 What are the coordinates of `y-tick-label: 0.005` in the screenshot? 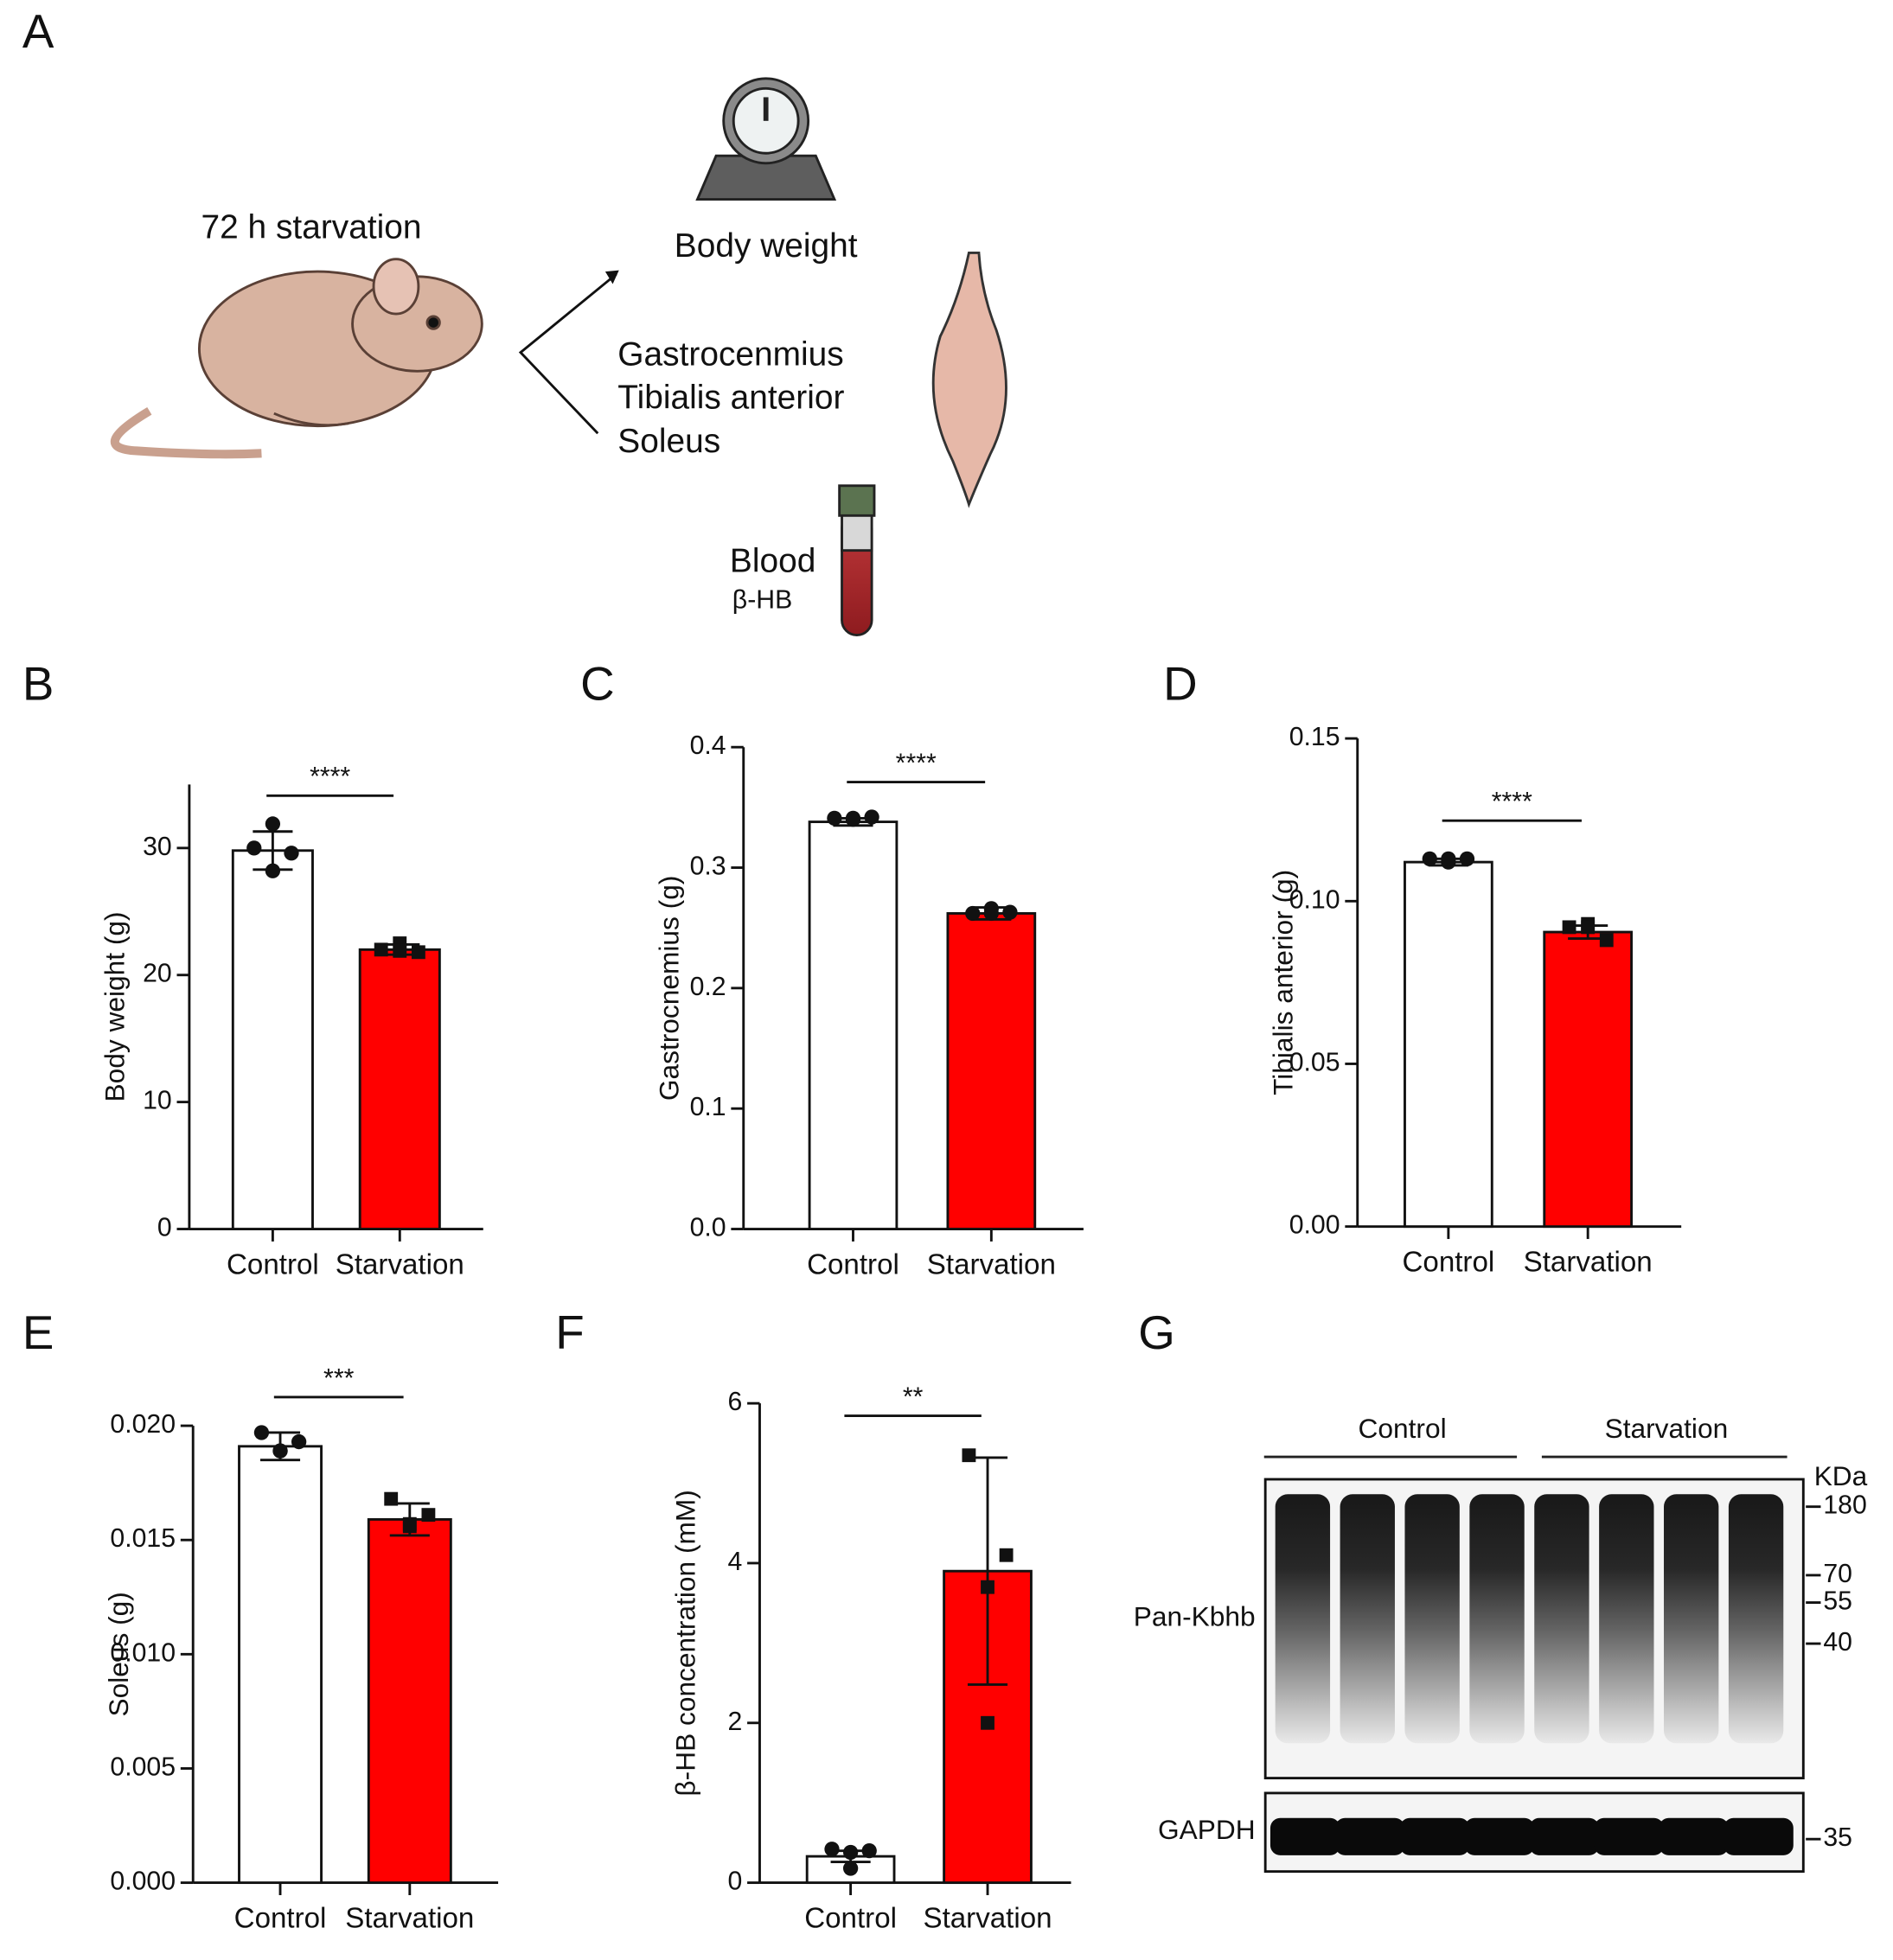 It's located at (143, 1767).